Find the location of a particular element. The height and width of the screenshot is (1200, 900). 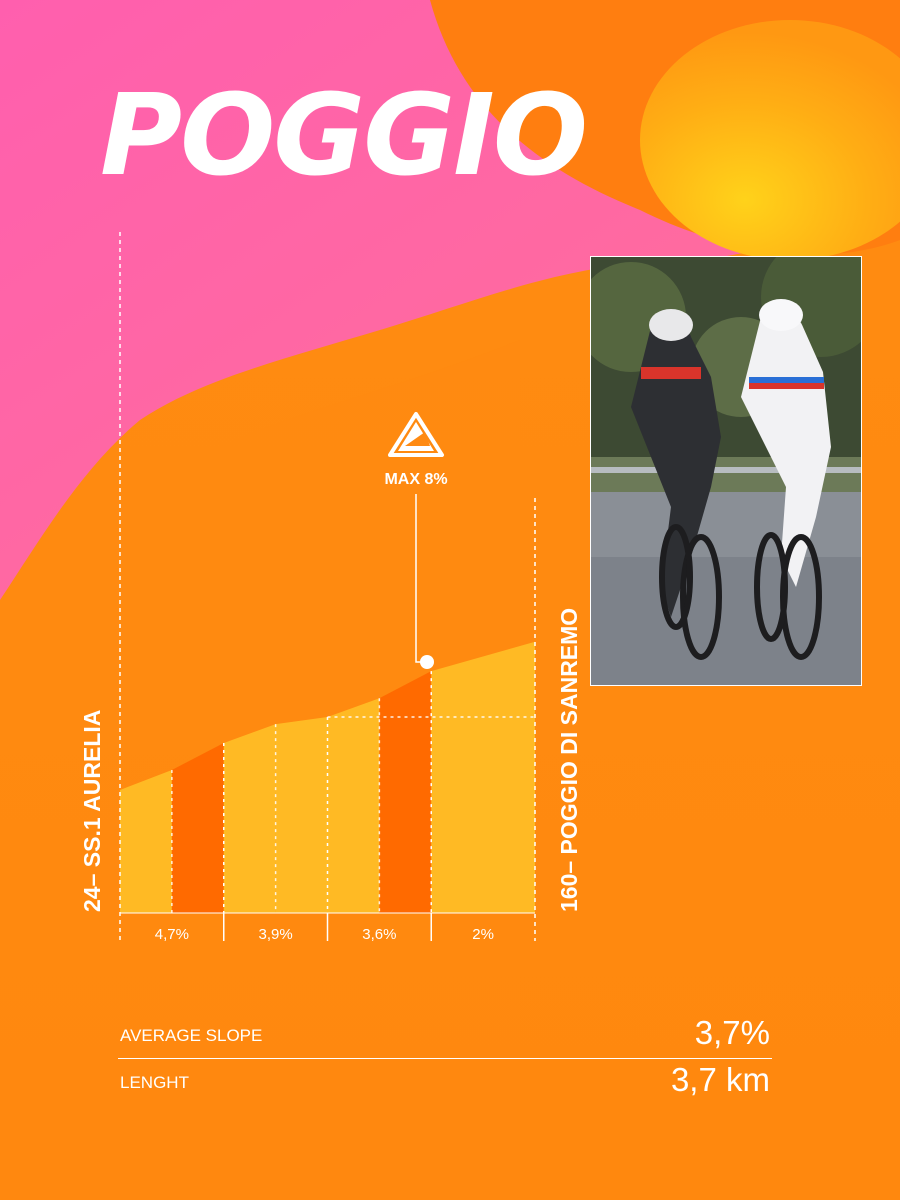

average-slope-value: 3,7% is located at coordinates (732, 1032).